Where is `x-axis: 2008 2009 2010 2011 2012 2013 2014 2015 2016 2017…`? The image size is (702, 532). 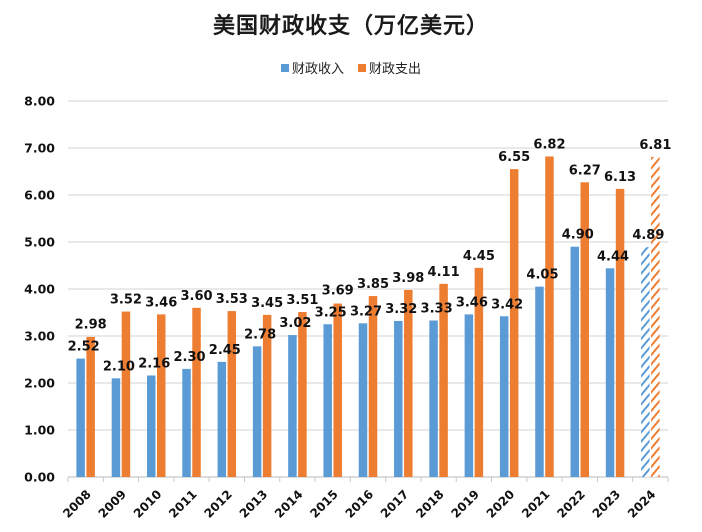 x-axis: 2008 2009 2010 2011 2012 2013 2014 2015 2016 2017… is located at coordinates (364, 499).